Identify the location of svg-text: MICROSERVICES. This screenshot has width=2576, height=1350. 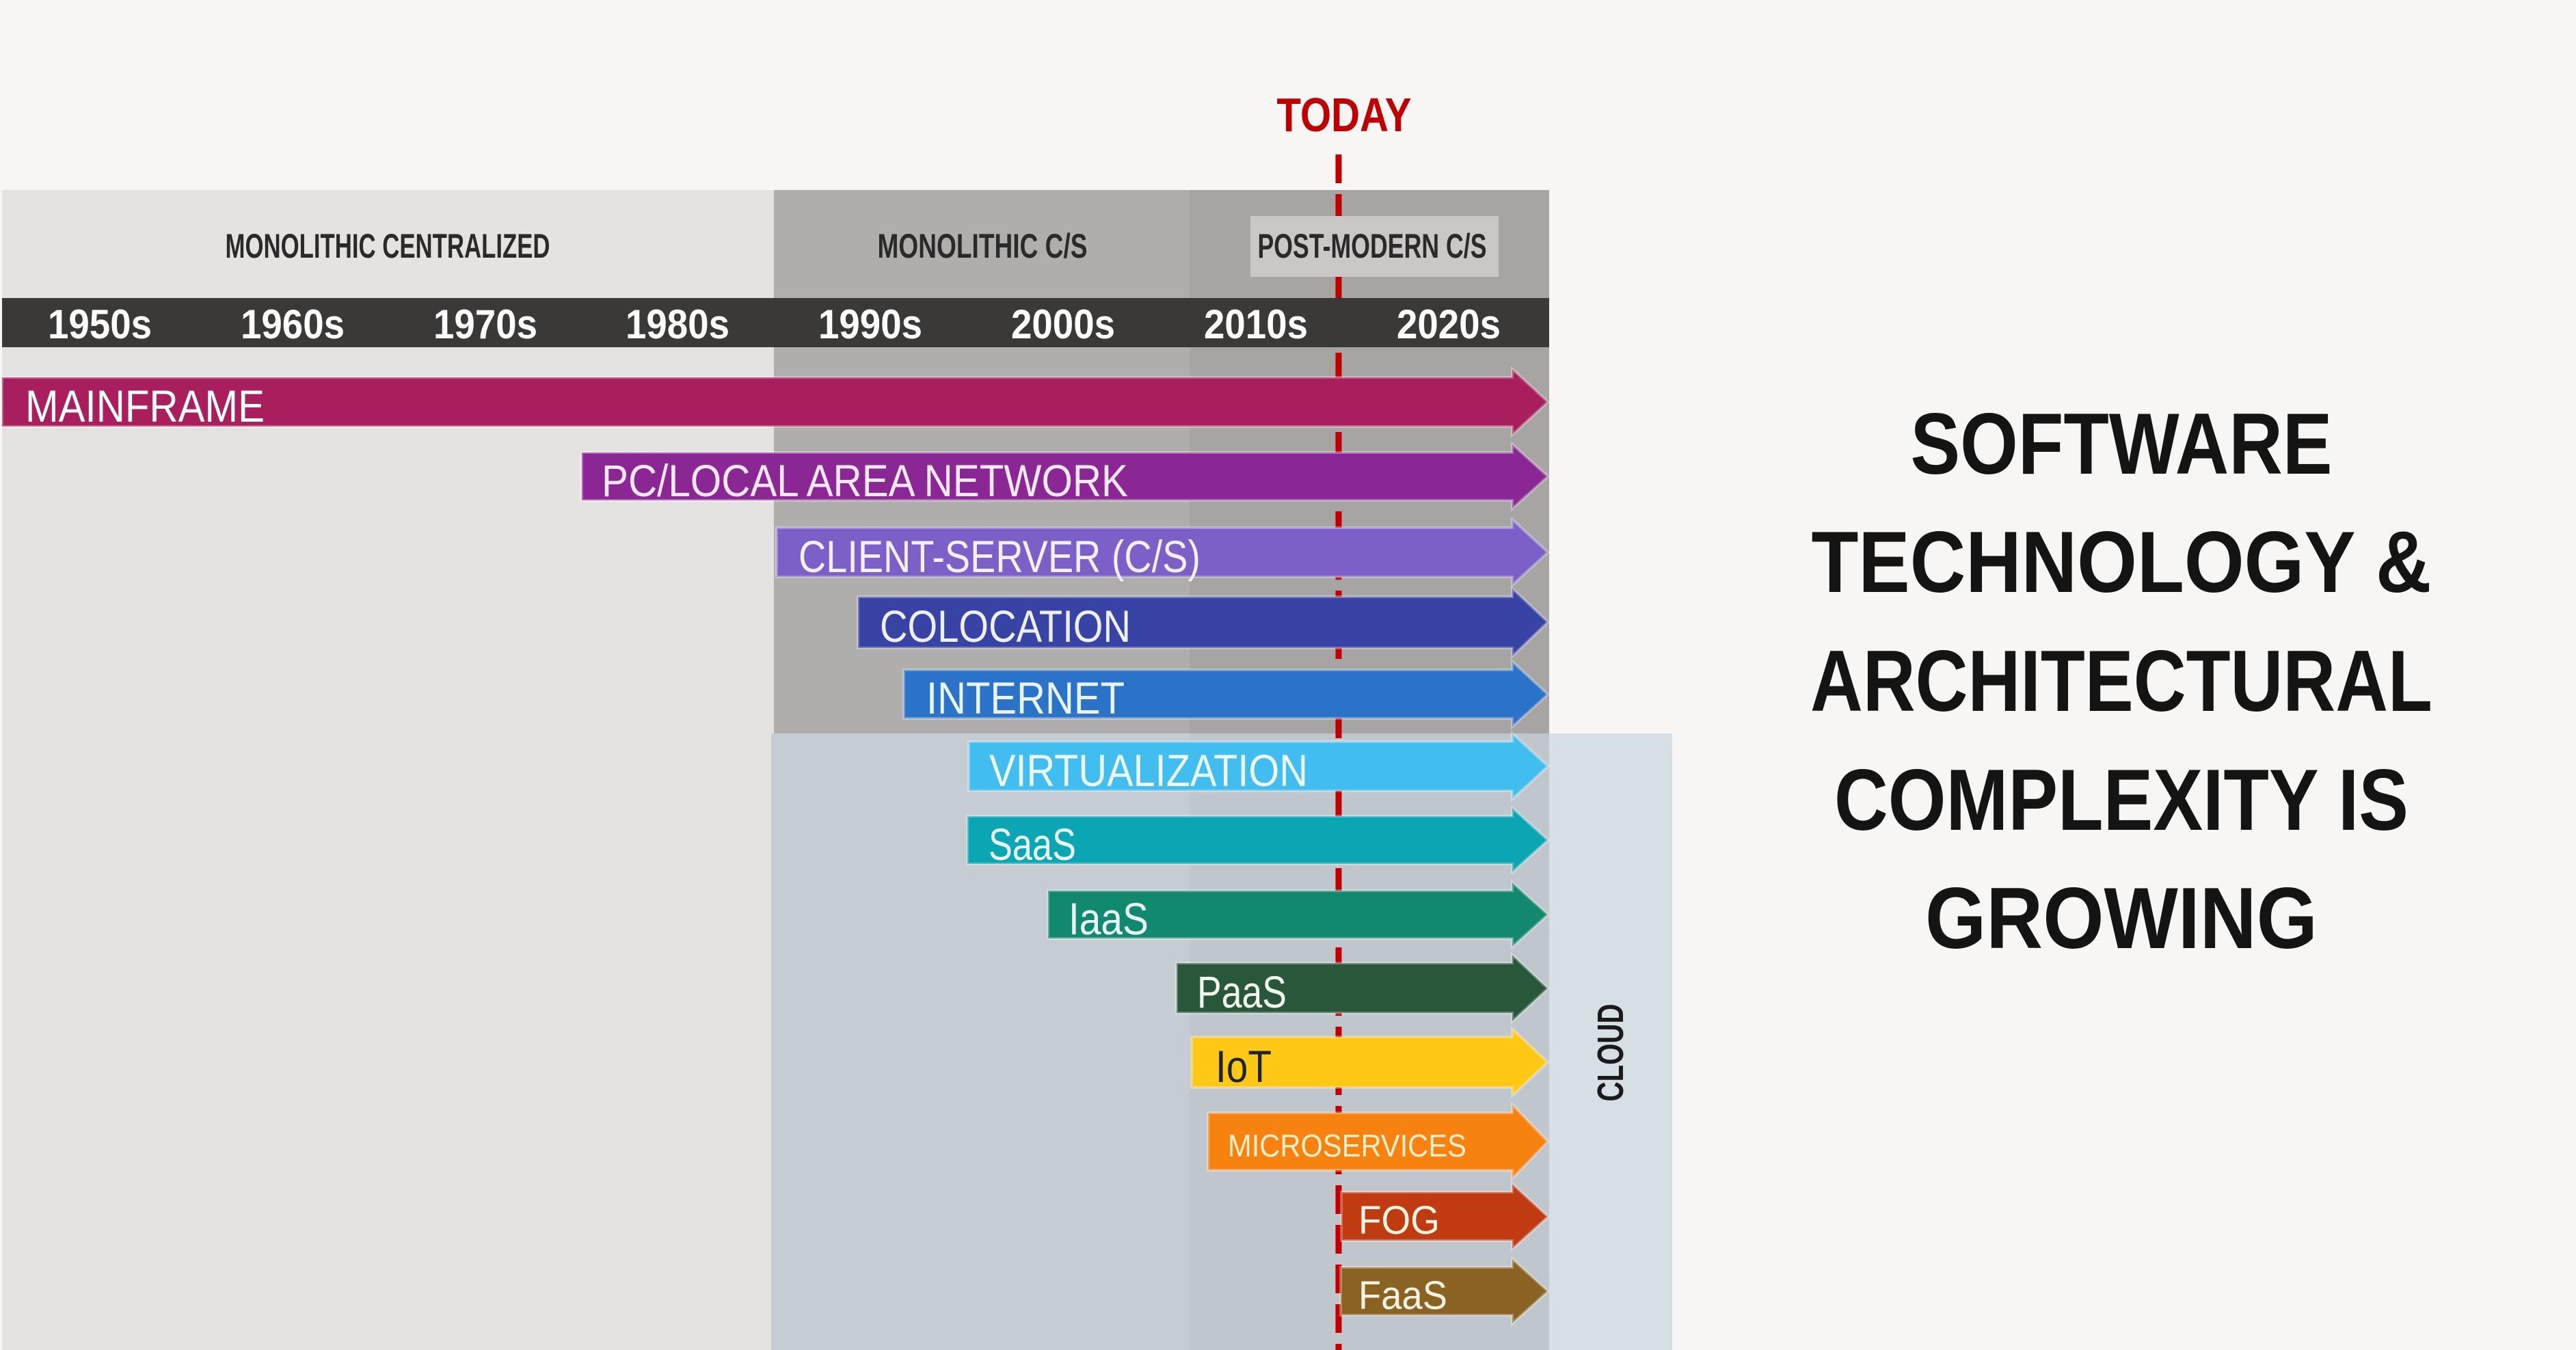
(1347, 1145).